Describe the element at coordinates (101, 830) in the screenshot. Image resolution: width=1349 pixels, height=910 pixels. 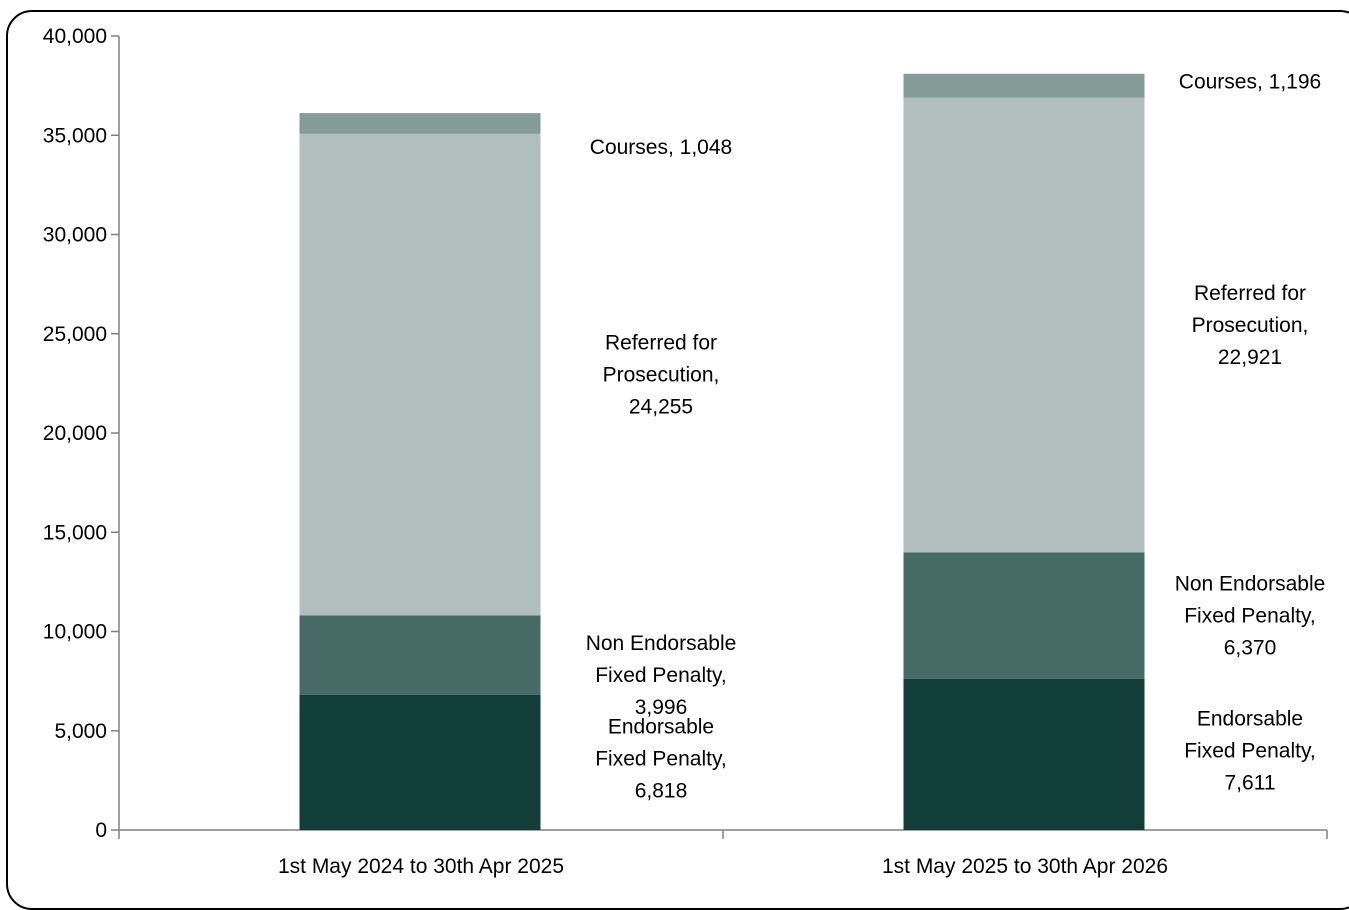
I see `y-tick-label: 0` at that location.